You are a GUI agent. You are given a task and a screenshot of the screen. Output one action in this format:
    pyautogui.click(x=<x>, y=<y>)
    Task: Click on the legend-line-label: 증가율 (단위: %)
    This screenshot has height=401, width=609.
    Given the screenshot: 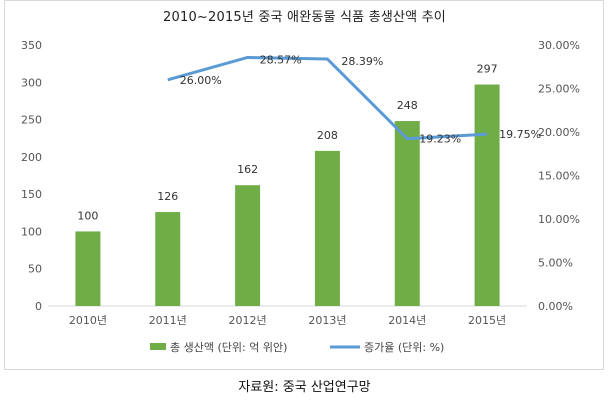 What is the action you would take?
    pyautogui.click(x=404, y=347)
    